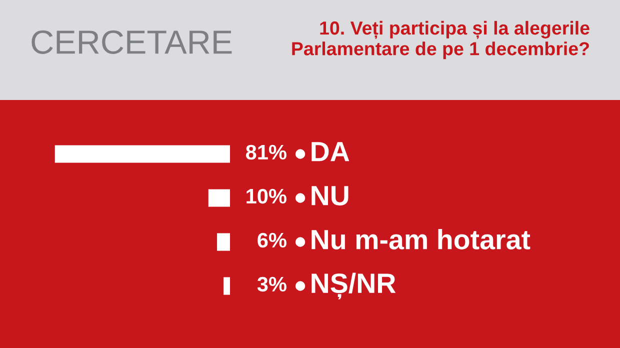  What do you see at coordinates (266, 196) in the screenshot?
I see `data-label: 10%` at bounding box center [266, 196].